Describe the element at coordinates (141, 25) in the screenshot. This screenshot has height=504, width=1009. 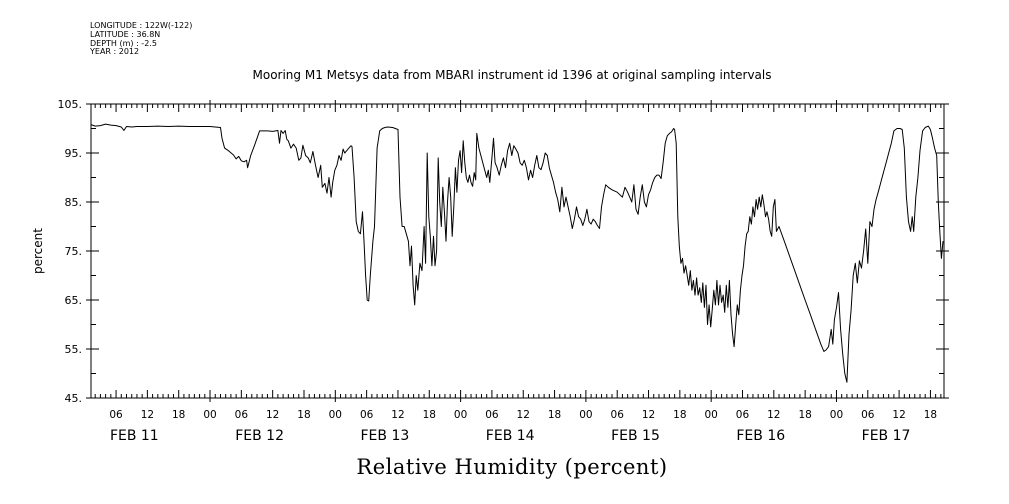
I see `longitude-line: LONGITUDE : 122W(-122)` at that location.